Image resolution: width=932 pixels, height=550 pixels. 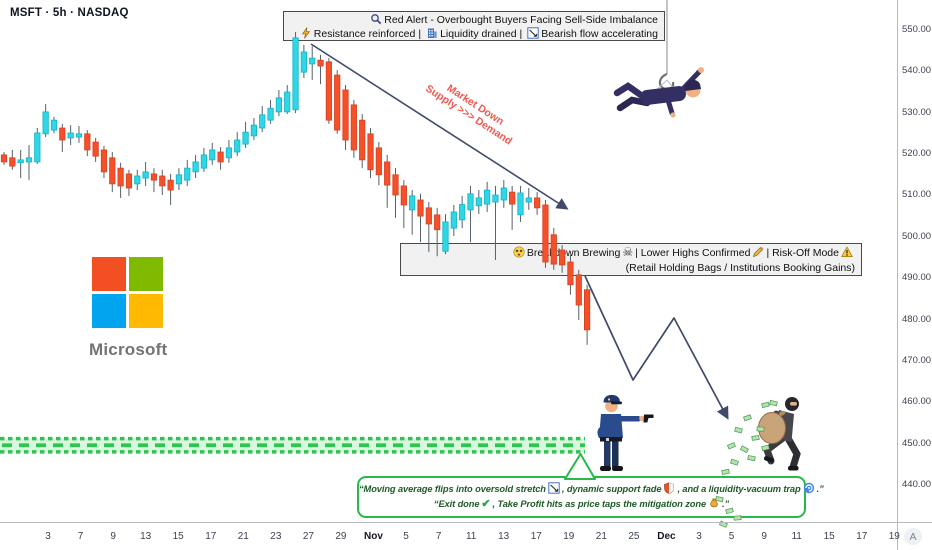 What do you see at coordinates (519, 252) in the screenshot?
I see `dizzy-face-icon` at bounding box center [519, 252].